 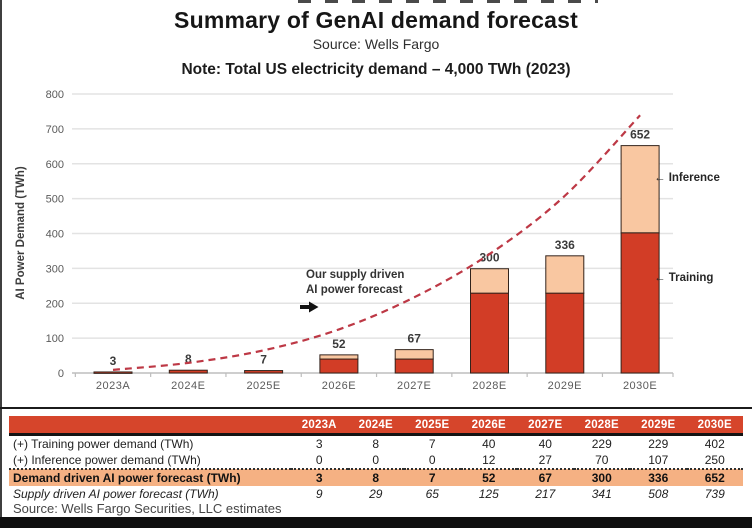 I want to click on x-tick-label: 2030E, so click(x=640, y=386).